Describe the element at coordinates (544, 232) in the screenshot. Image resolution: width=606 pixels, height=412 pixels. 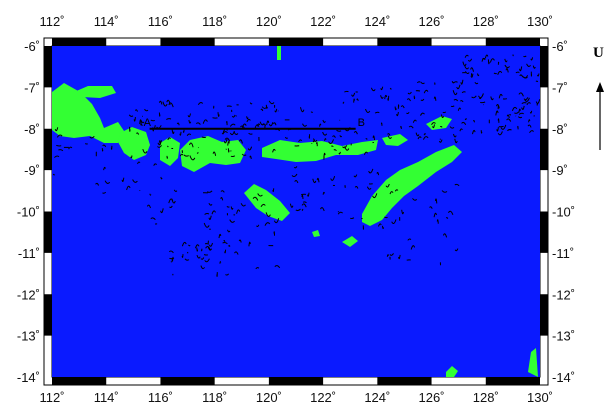
I see `frame-segment-right` at that location.